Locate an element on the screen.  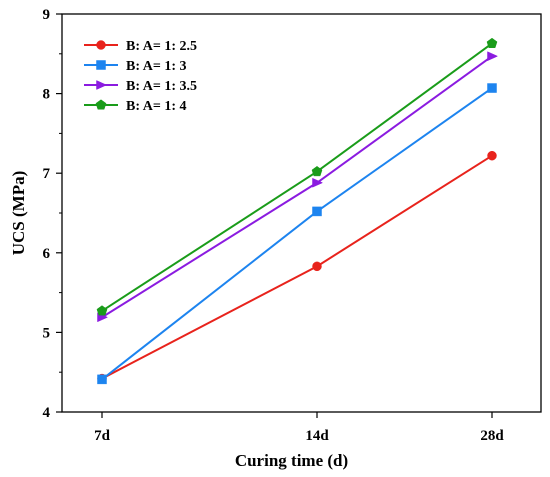
legend-label: B: A= 1: 2.5 is located at coordinates (161, 46).